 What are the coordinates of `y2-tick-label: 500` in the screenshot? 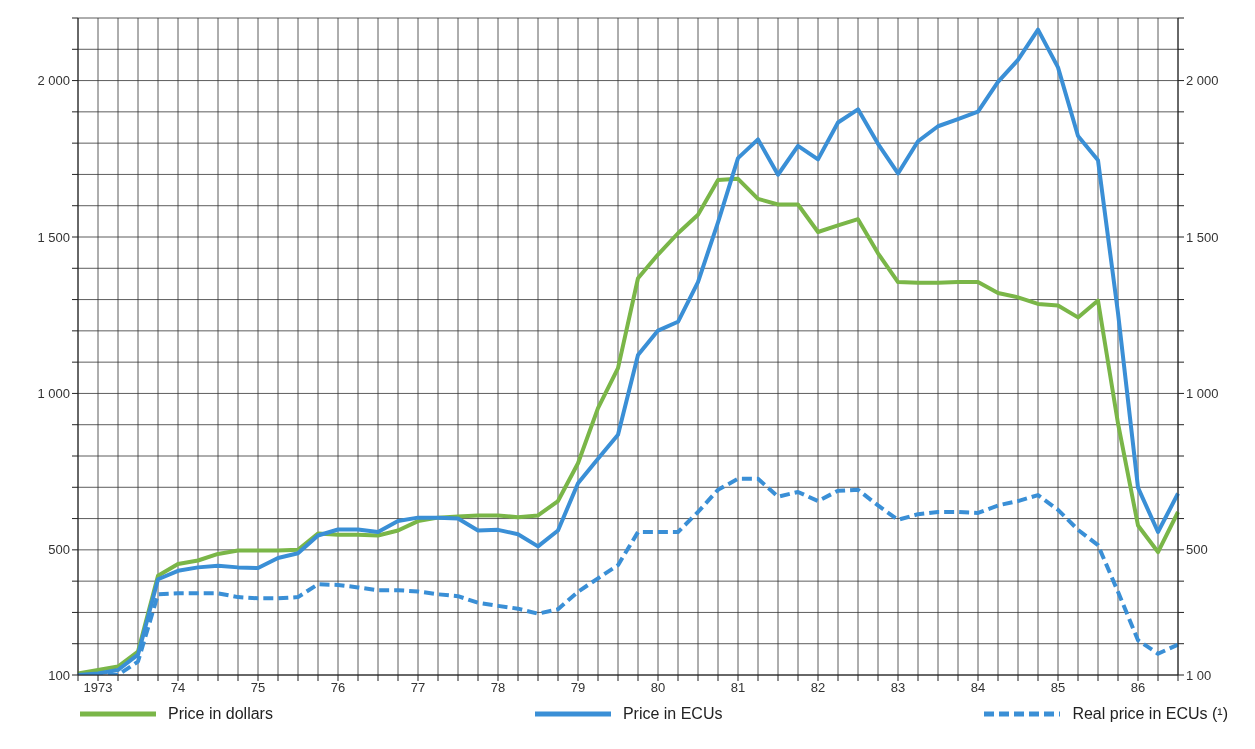 It's located at (1197, 550).